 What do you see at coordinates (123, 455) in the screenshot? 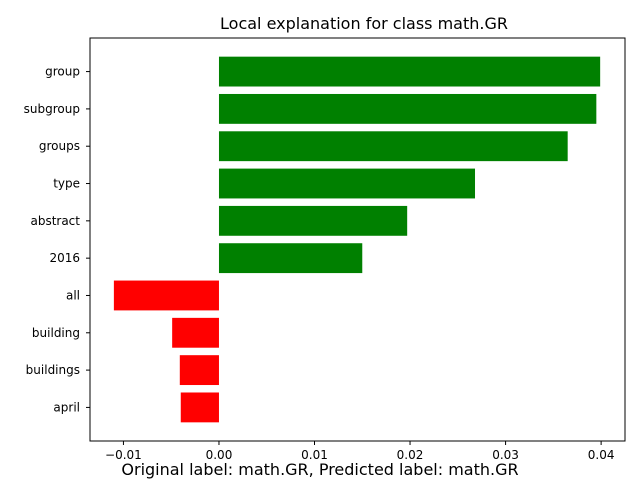
I see `x-tick-label: −0.01` at bounding box center [123, 455].